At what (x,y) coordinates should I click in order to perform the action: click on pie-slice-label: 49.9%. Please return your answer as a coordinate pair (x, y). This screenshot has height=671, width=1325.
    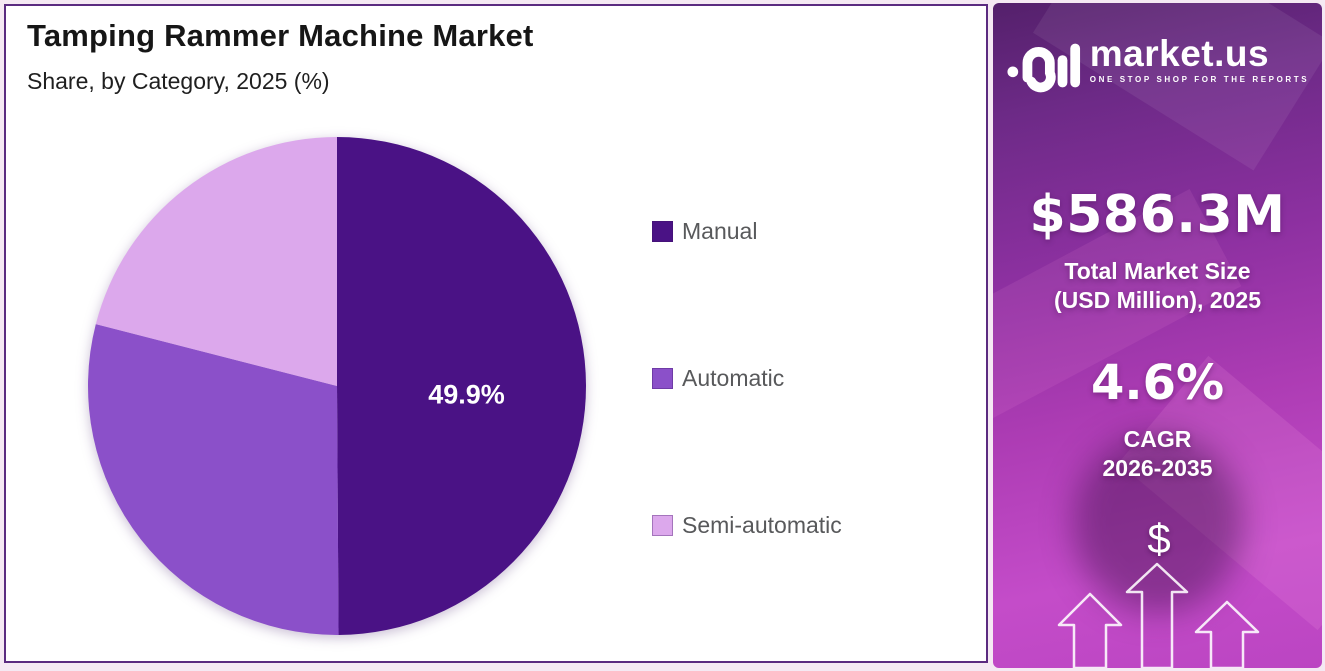
    Looking at the image, I should click on (466, 395).